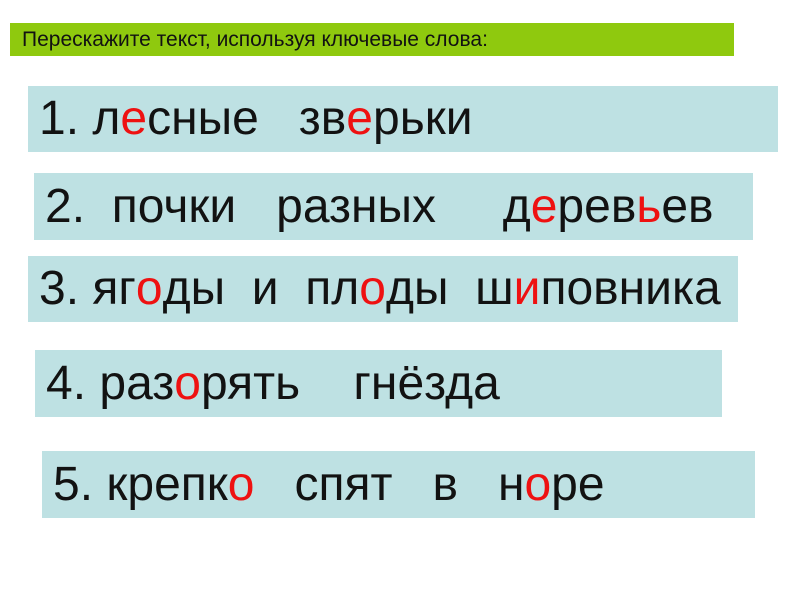  What do you see at coordinates (687, 206) in the screenshot?
I see `text-segment: ев` at bounding box center [687, 206].